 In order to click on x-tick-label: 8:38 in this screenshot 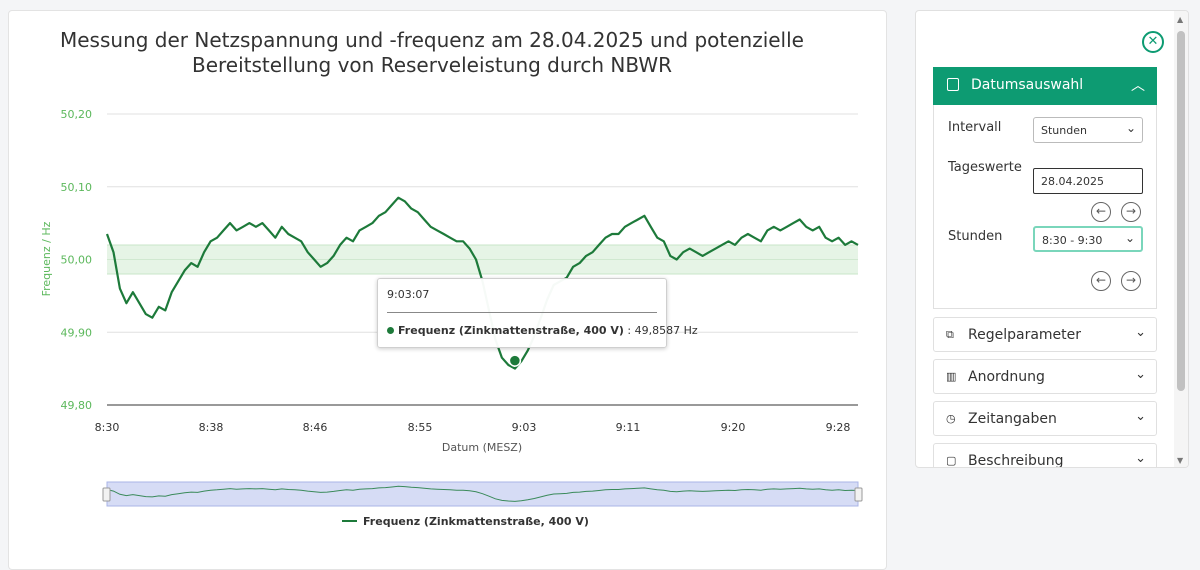, I will do `click(211, 427)`.